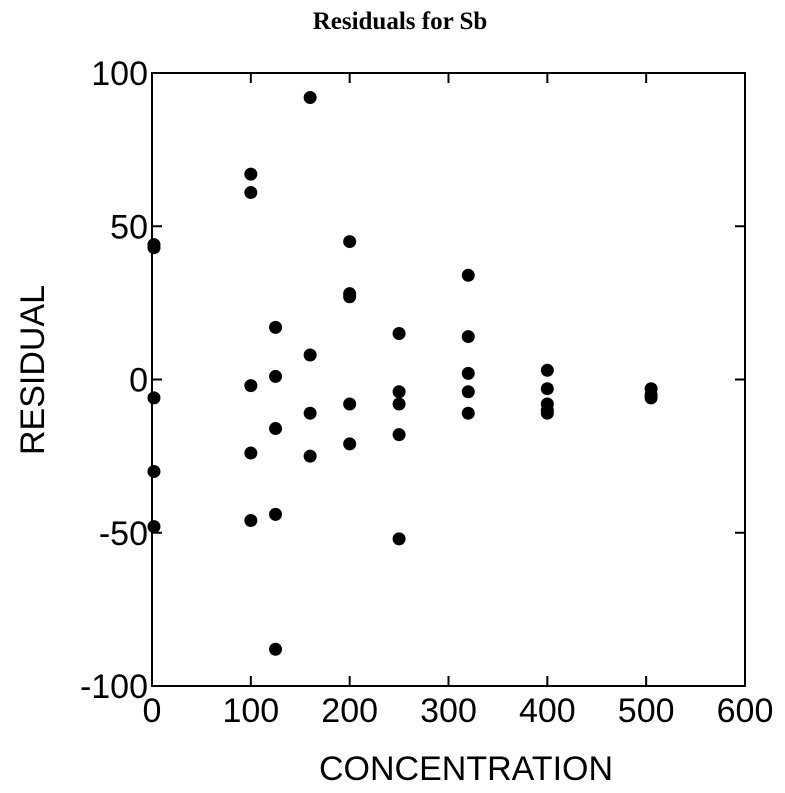 Image resolution: width=785 pixels, height=793 pixels. What do you see at coordinates (152, 711) in the screenshot?
I see `x-tick-label: 0` at bounding box center [152, 711].